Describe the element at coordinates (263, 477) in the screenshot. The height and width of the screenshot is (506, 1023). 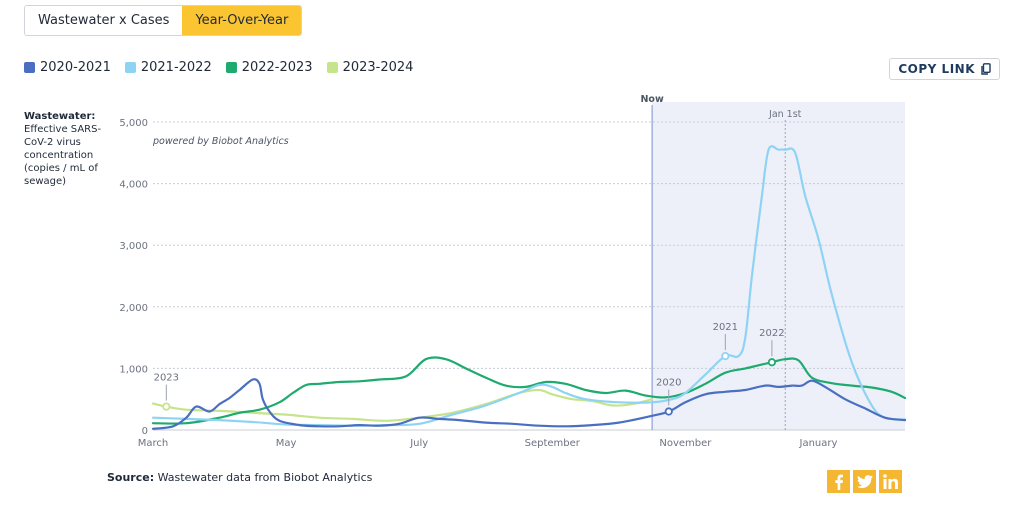
I see `source-text: Wastewater data from Biobot Analytics` at that location.